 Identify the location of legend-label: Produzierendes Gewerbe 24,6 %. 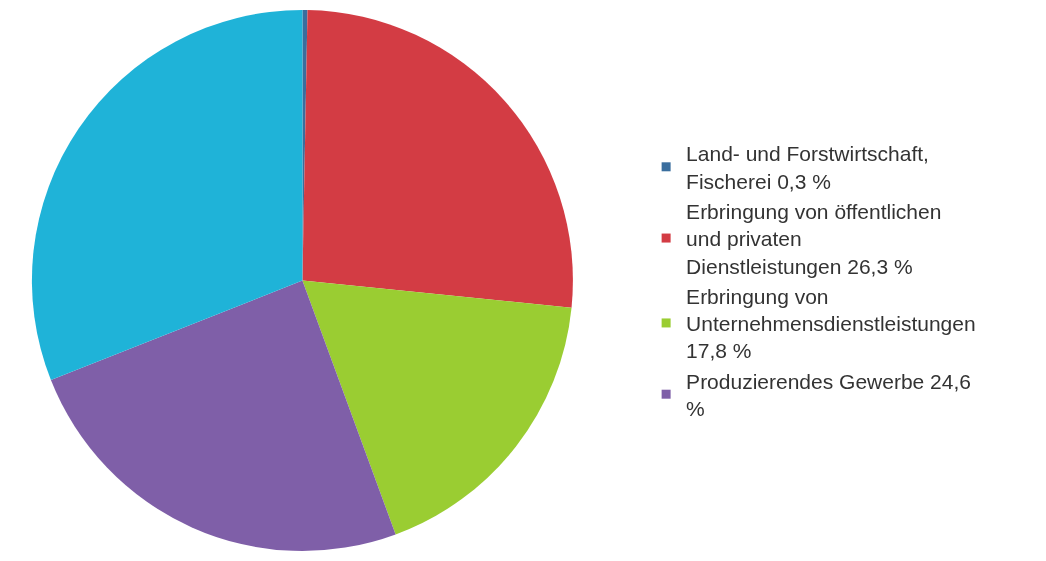
(828, 395).